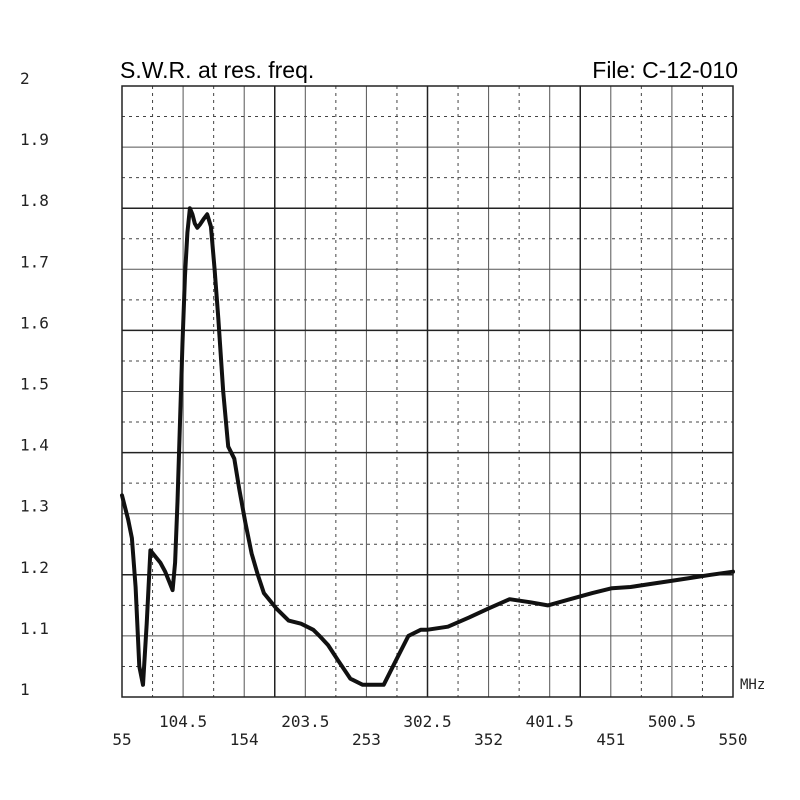 This screenshot has width=800, height=800. What do you see at coordinates (34, 628) in the screenshot?
I see `y-tick-label: 1.1` at bounding box center [34, 628].